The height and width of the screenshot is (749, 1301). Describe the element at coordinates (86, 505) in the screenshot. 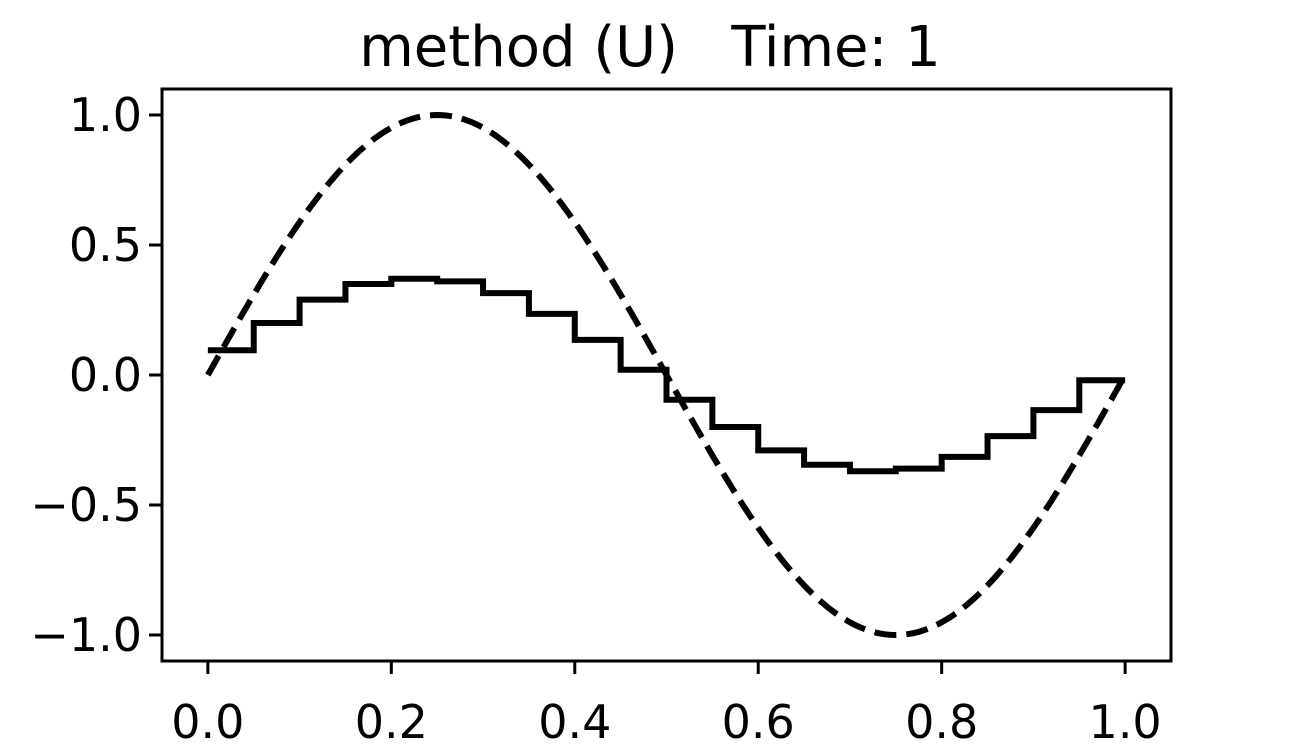

I see `y-tick-label: −0.5` at that location.